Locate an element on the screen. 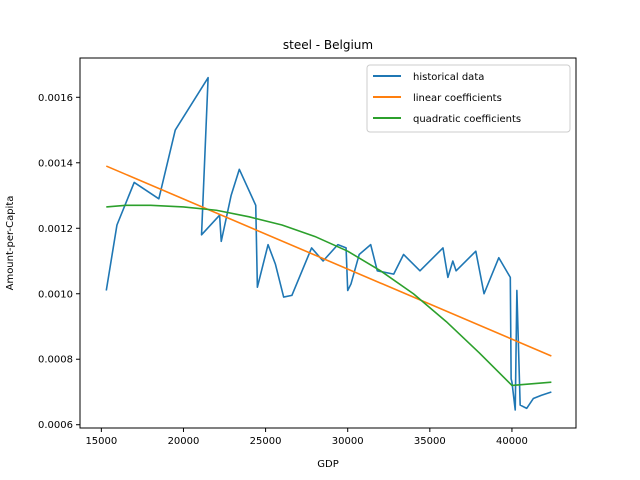 Image resolution: width=640 pixels, height=480 pixels. y-tick-label: 0.0006 is located at coordinates (55, 425).